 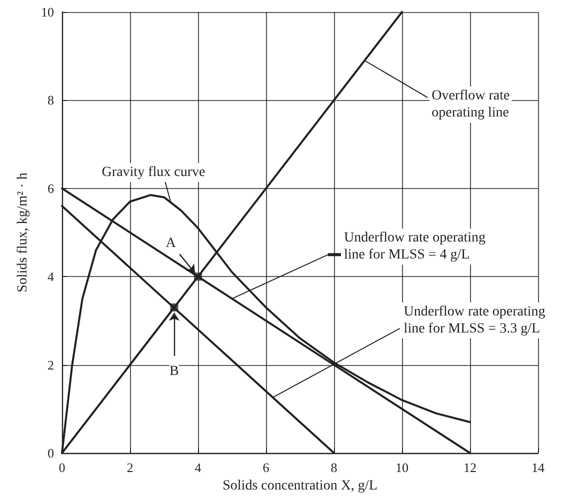 What do you see at coordinates (154, 172) in the screenshot?
I see `series-label: Gravity flux curve` at bounding box center [154, 172].